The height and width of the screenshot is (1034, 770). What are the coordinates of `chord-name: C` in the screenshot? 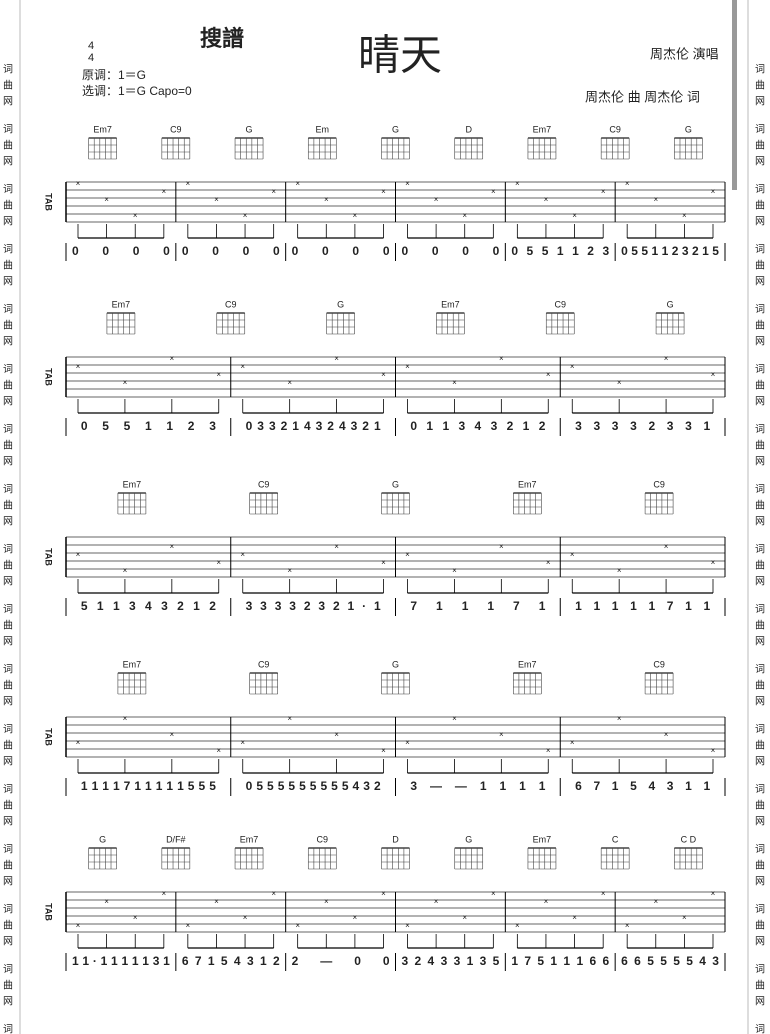 It's located at (615, 839).